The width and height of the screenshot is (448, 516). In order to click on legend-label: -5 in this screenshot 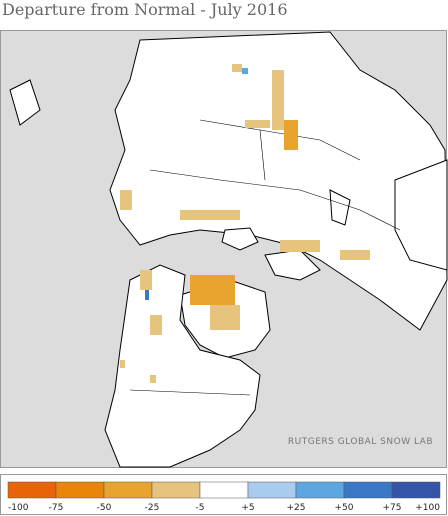, I will do `click(200, 508)`.